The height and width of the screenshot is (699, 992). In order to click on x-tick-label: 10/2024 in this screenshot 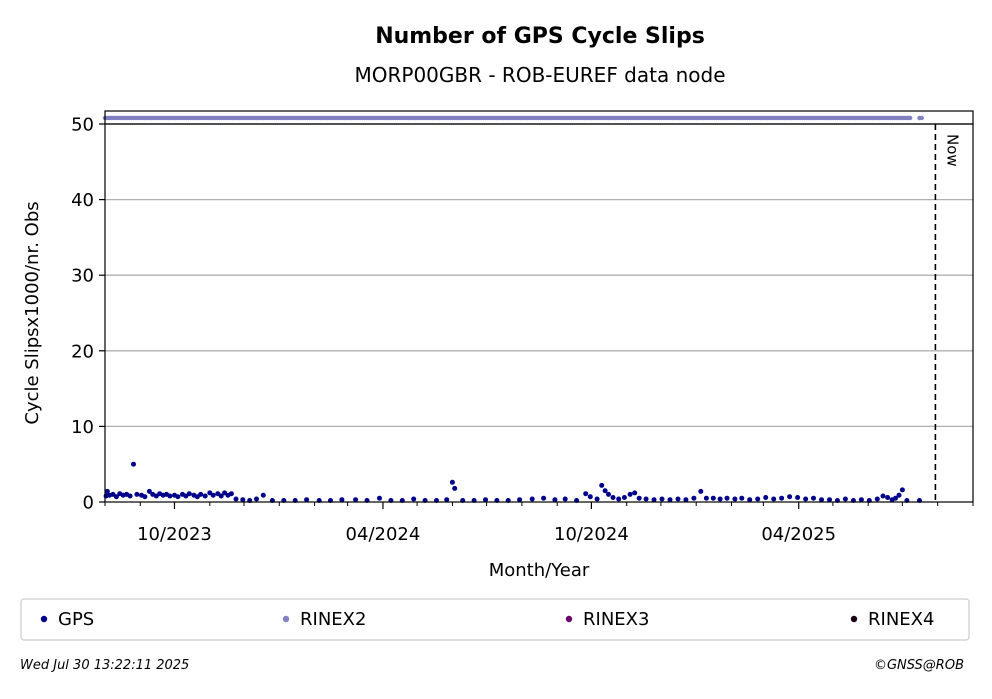, I will do `click(591, 534)`.